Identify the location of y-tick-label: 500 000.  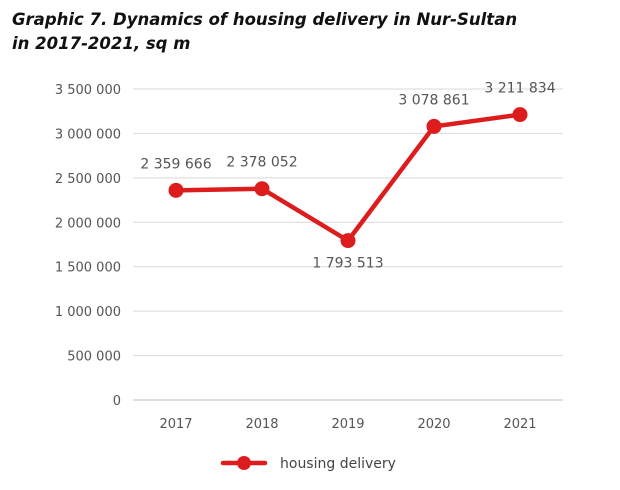
(94, 357).